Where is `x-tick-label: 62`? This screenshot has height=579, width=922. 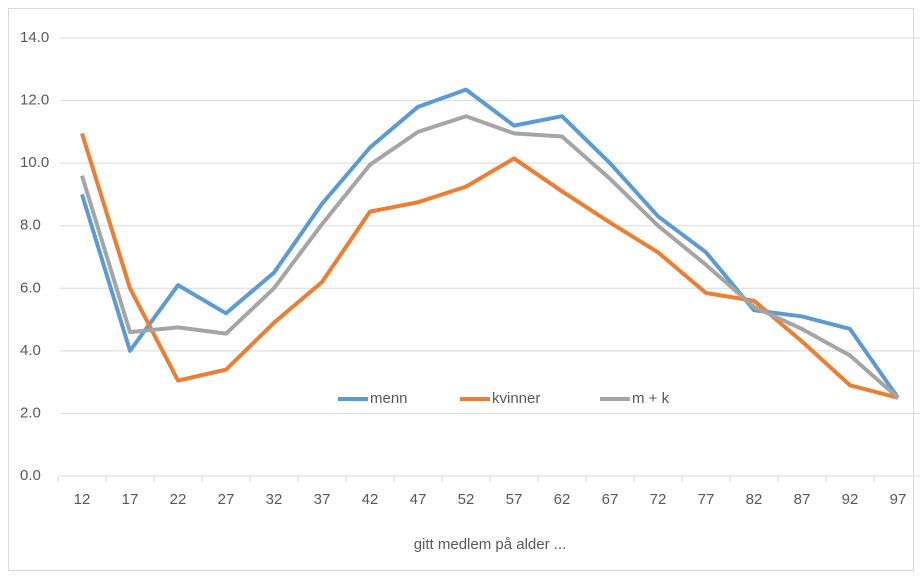 x-tick-label: 62 is located at coordinates (562, 499).